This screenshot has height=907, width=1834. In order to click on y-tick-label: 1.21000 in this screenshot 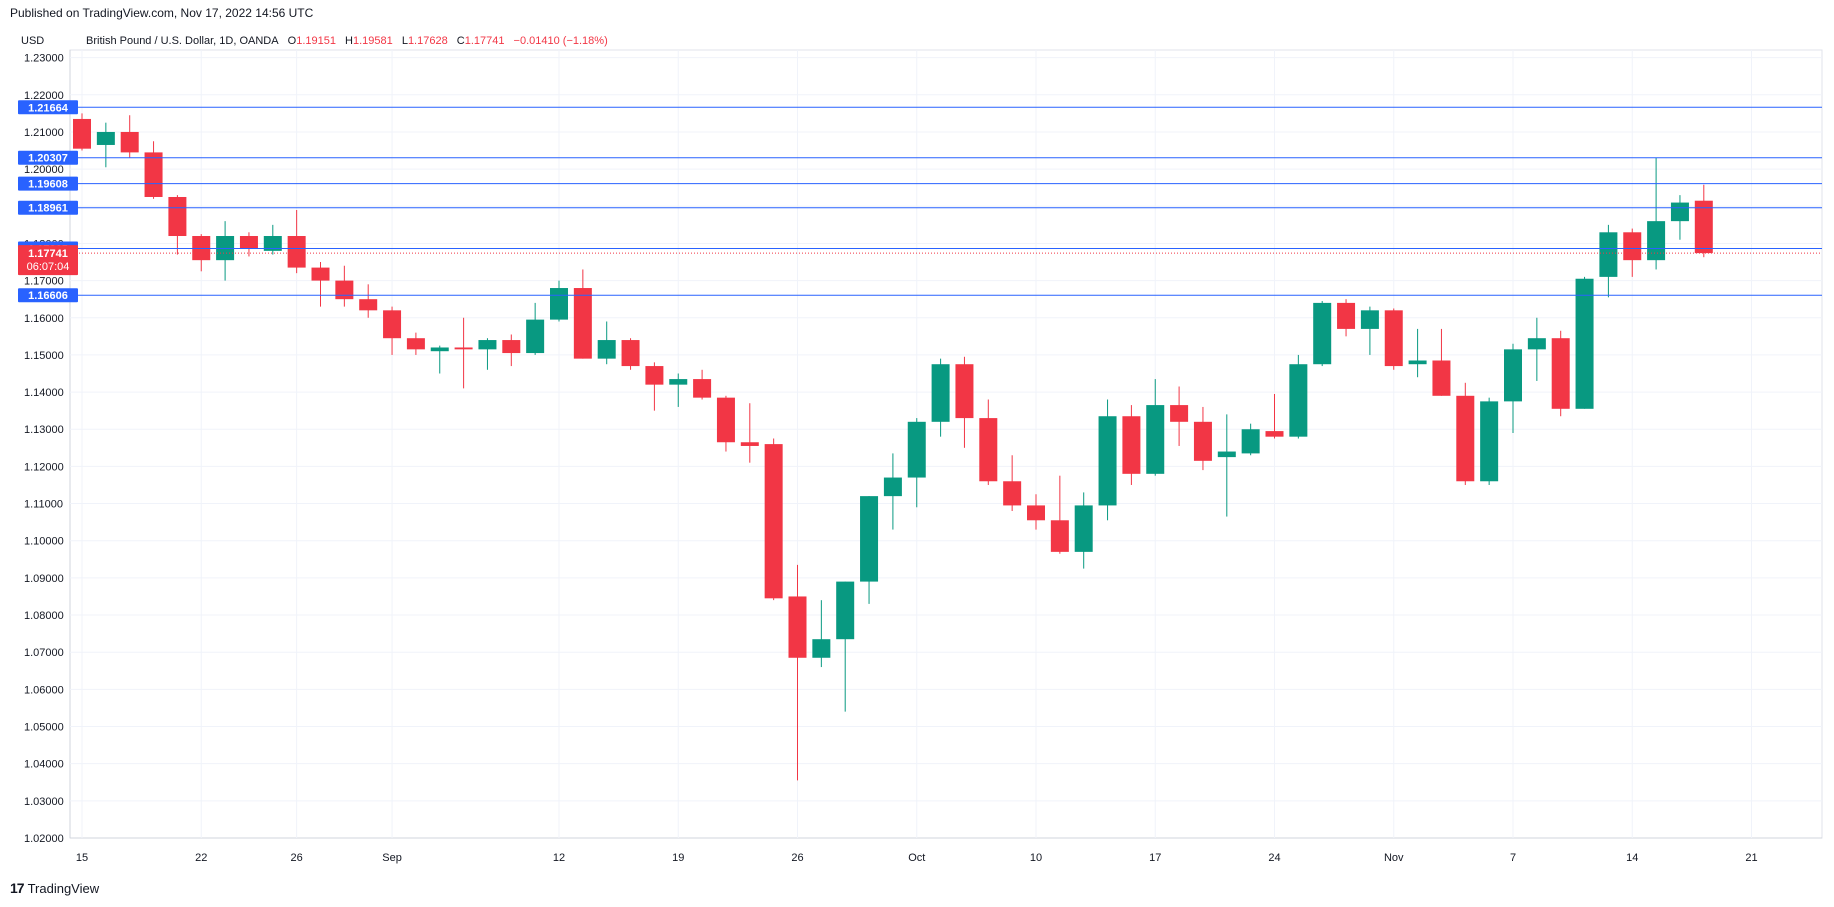, I will do `click(44, 133)`.